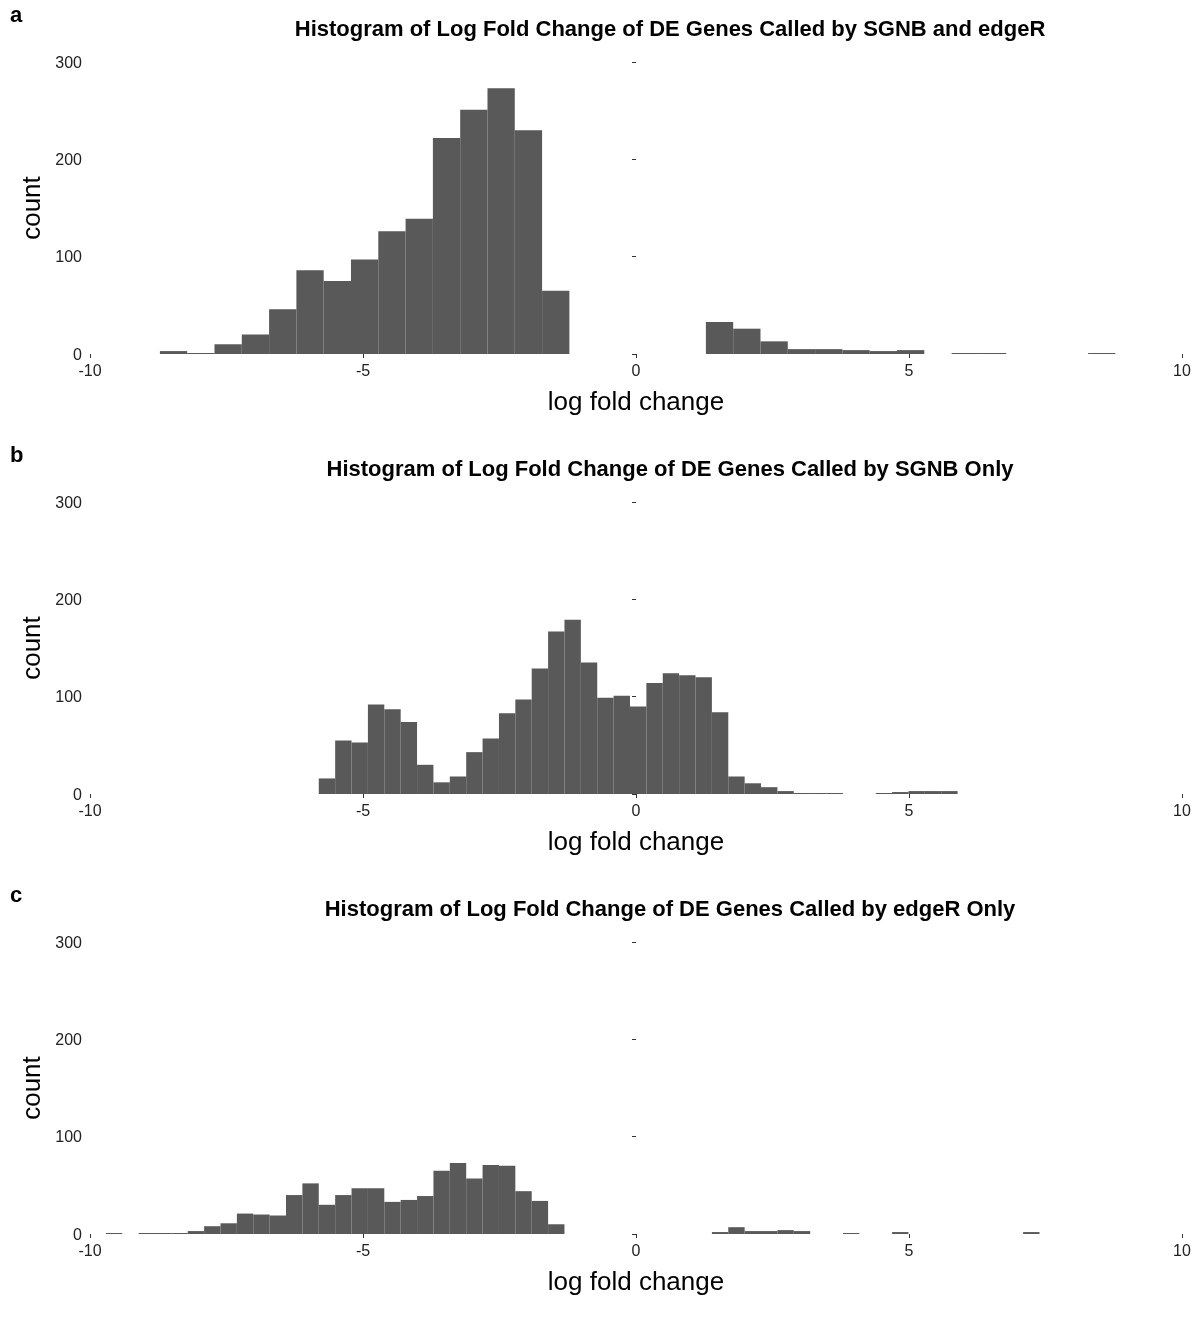 Image resolution: width=1202 pixels, height=1322 pixels. I want to click on chart-title: Histogram of Log Fold Change of DE Genes Called by SGNB and edgeR, so click(670, 28).